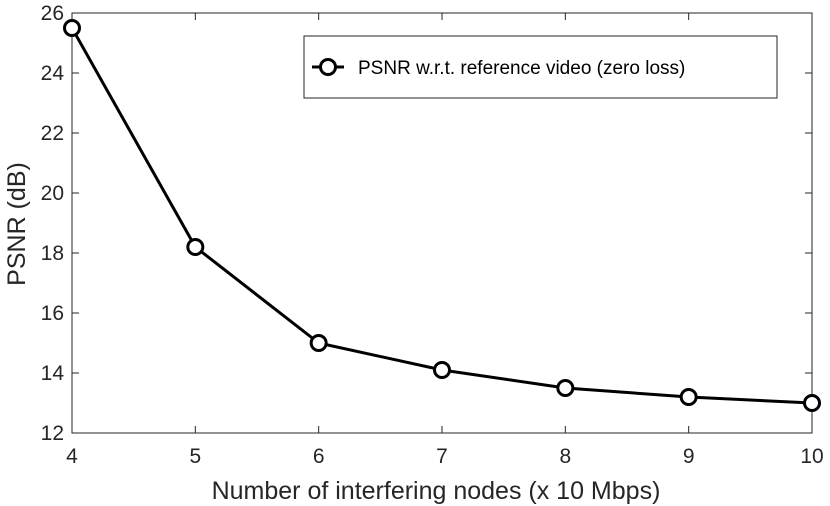  Describe the element at coordinates (52, 133) in the screenshot. I see `y-tick-label: 22` at that location.